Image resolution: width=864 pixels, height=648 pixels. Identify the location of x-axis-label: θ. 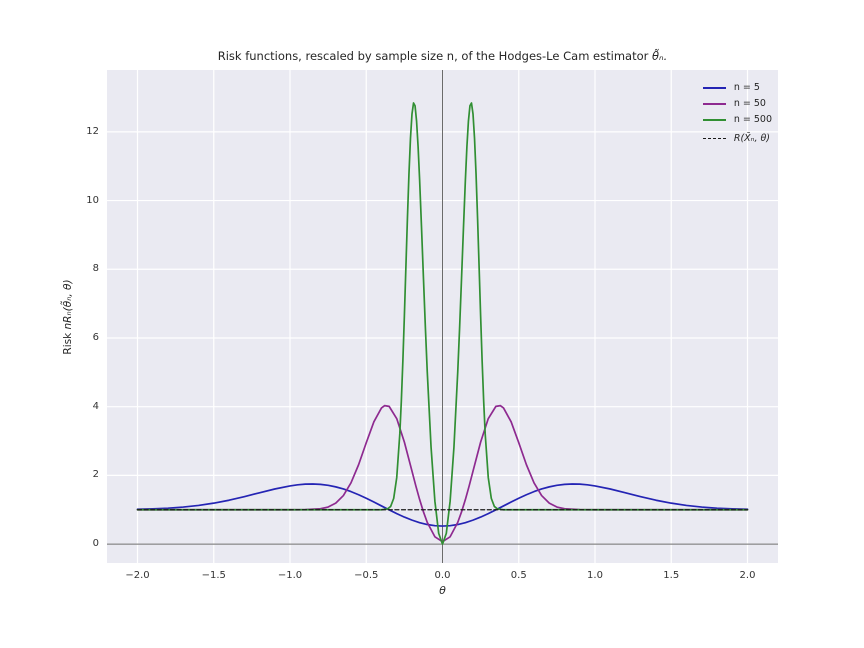
(442, 590).